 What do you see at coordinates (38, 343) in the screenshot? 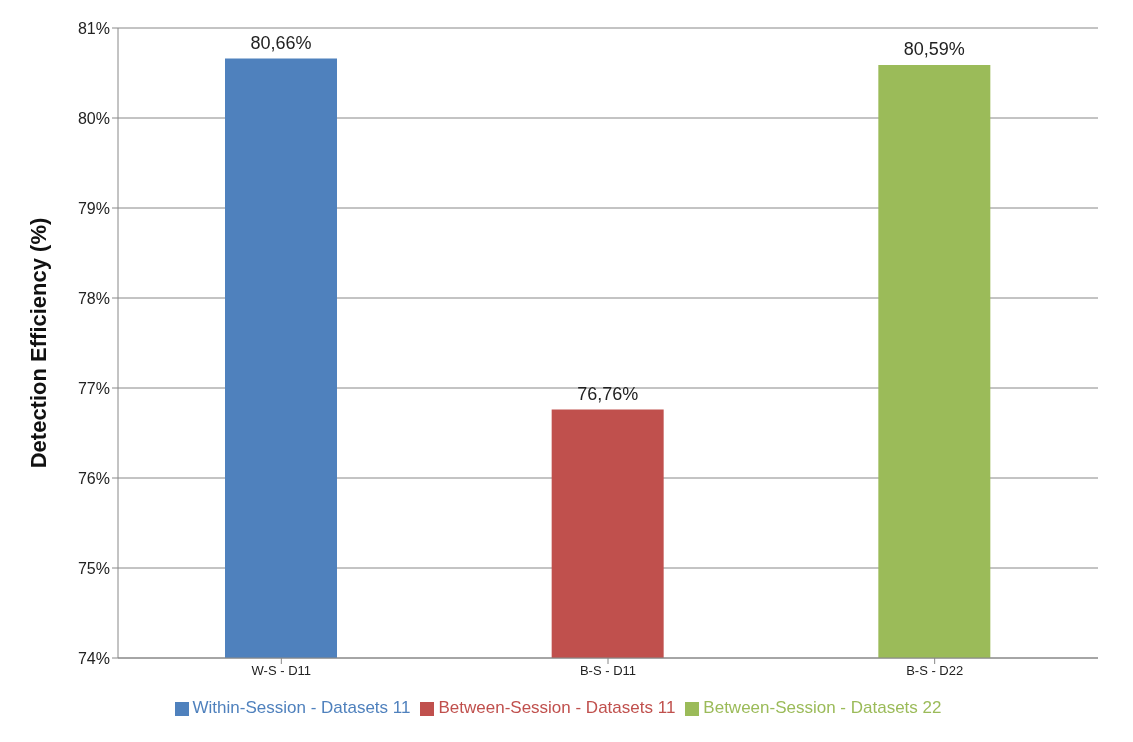
I see `y-axis-title: Detection Efficiency (%)` at bounding box center [38, 343].